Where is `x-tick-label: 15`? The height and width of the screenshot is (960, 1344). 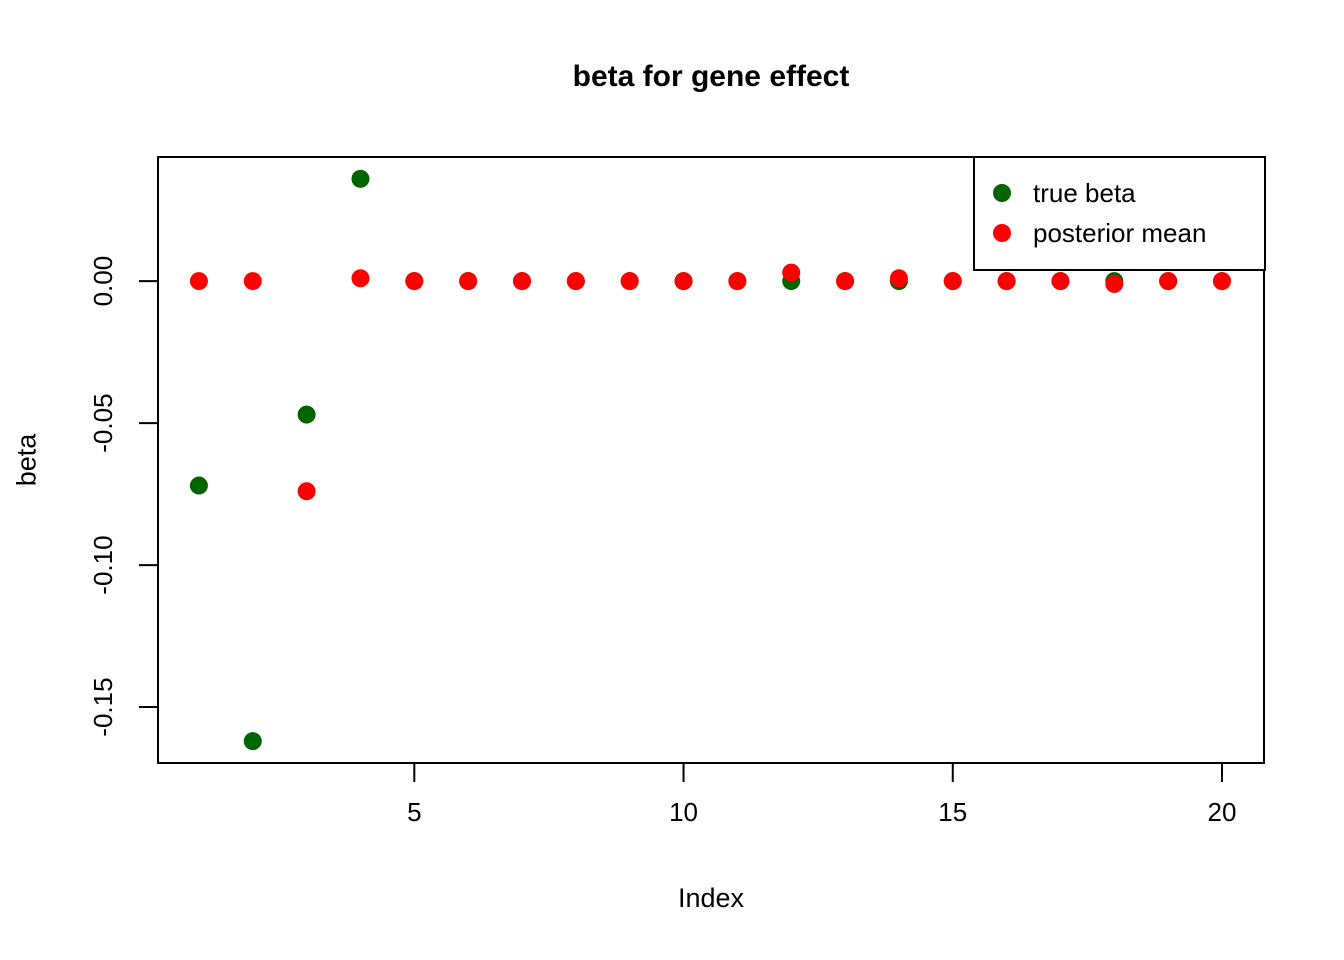
x-tick-label: 15 is located at coordinates (952, 812).